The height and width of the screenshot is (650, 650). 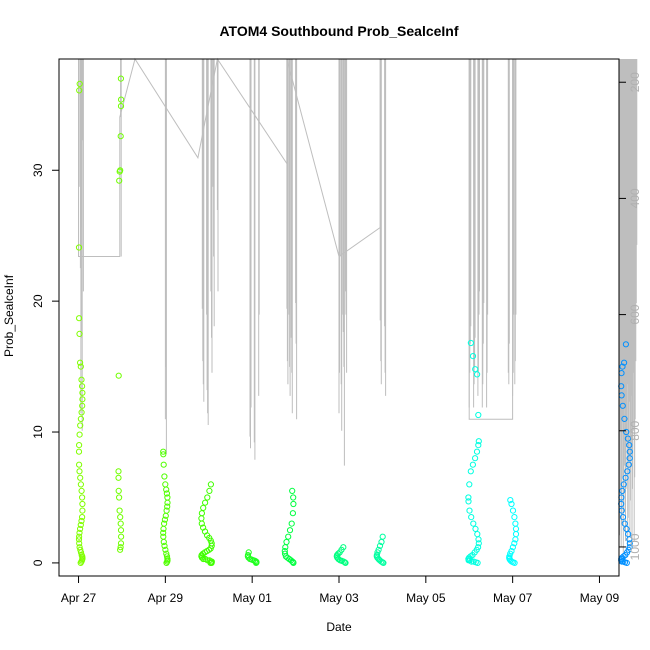 What do you see at coordinates (635, 198) in the screenshot?
I see `y2-tick-label: 400` at bounding box center [635, 198].